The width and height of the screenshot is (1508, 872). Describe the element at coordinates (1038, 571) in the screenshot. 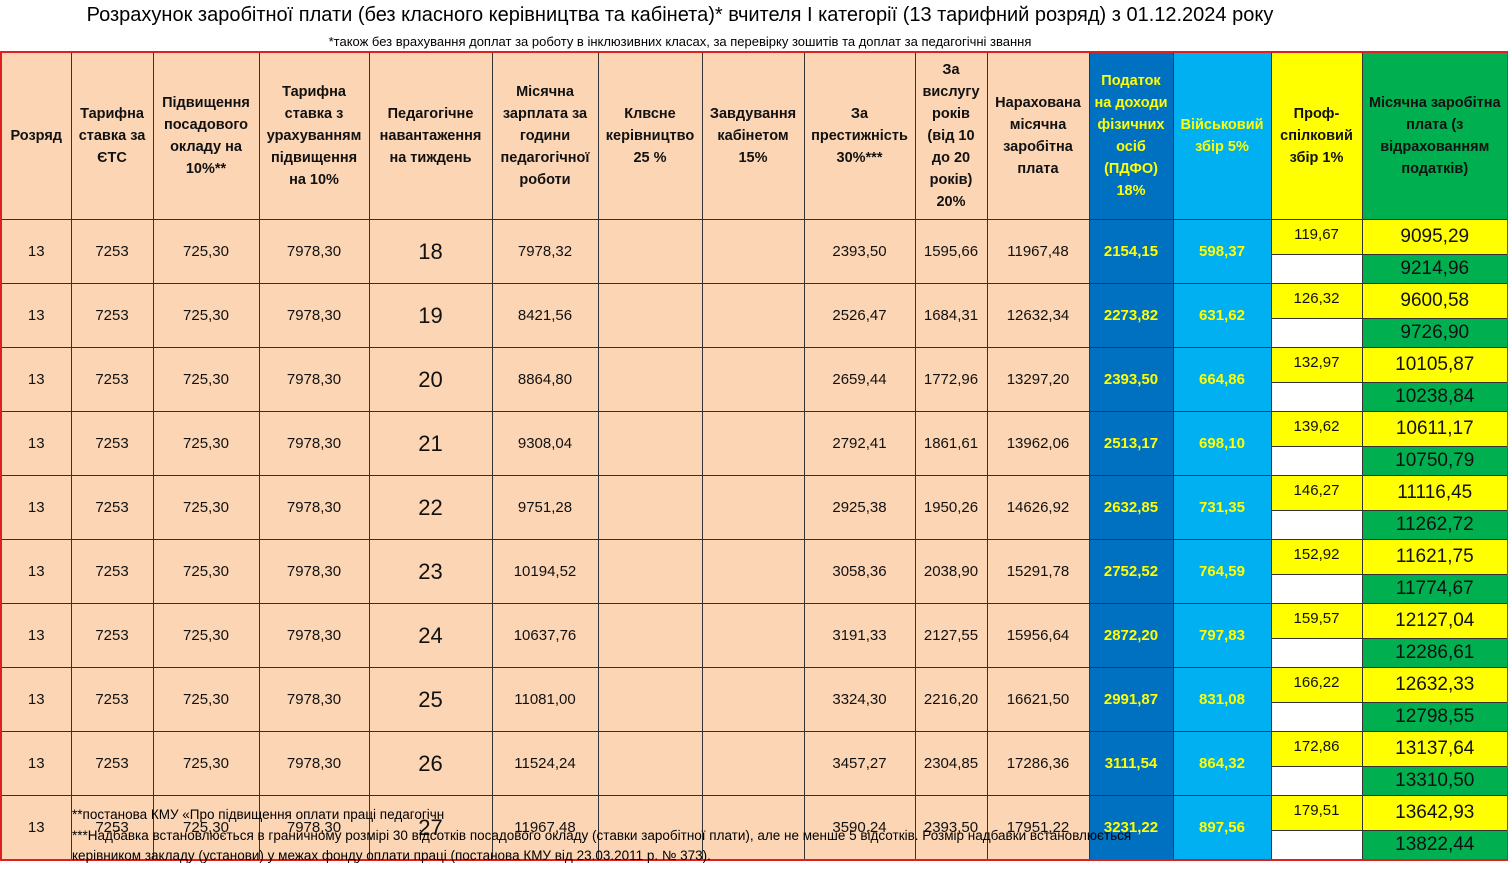

I see `cell: 15291,78` at that location.